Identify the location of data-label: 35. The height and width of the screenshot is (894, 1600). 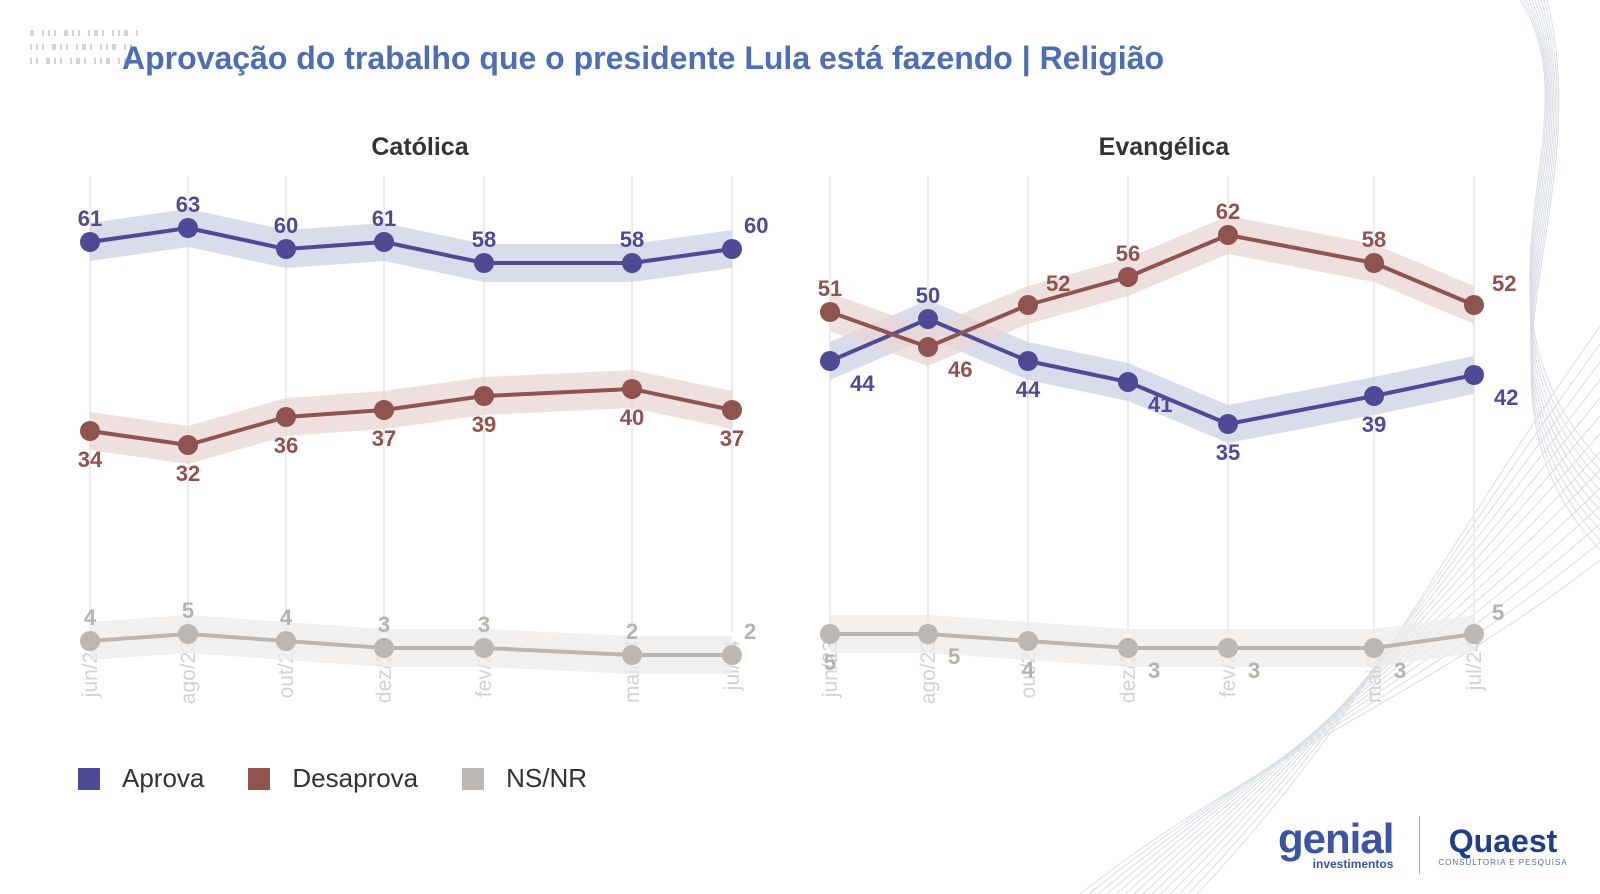
(1228, 452).